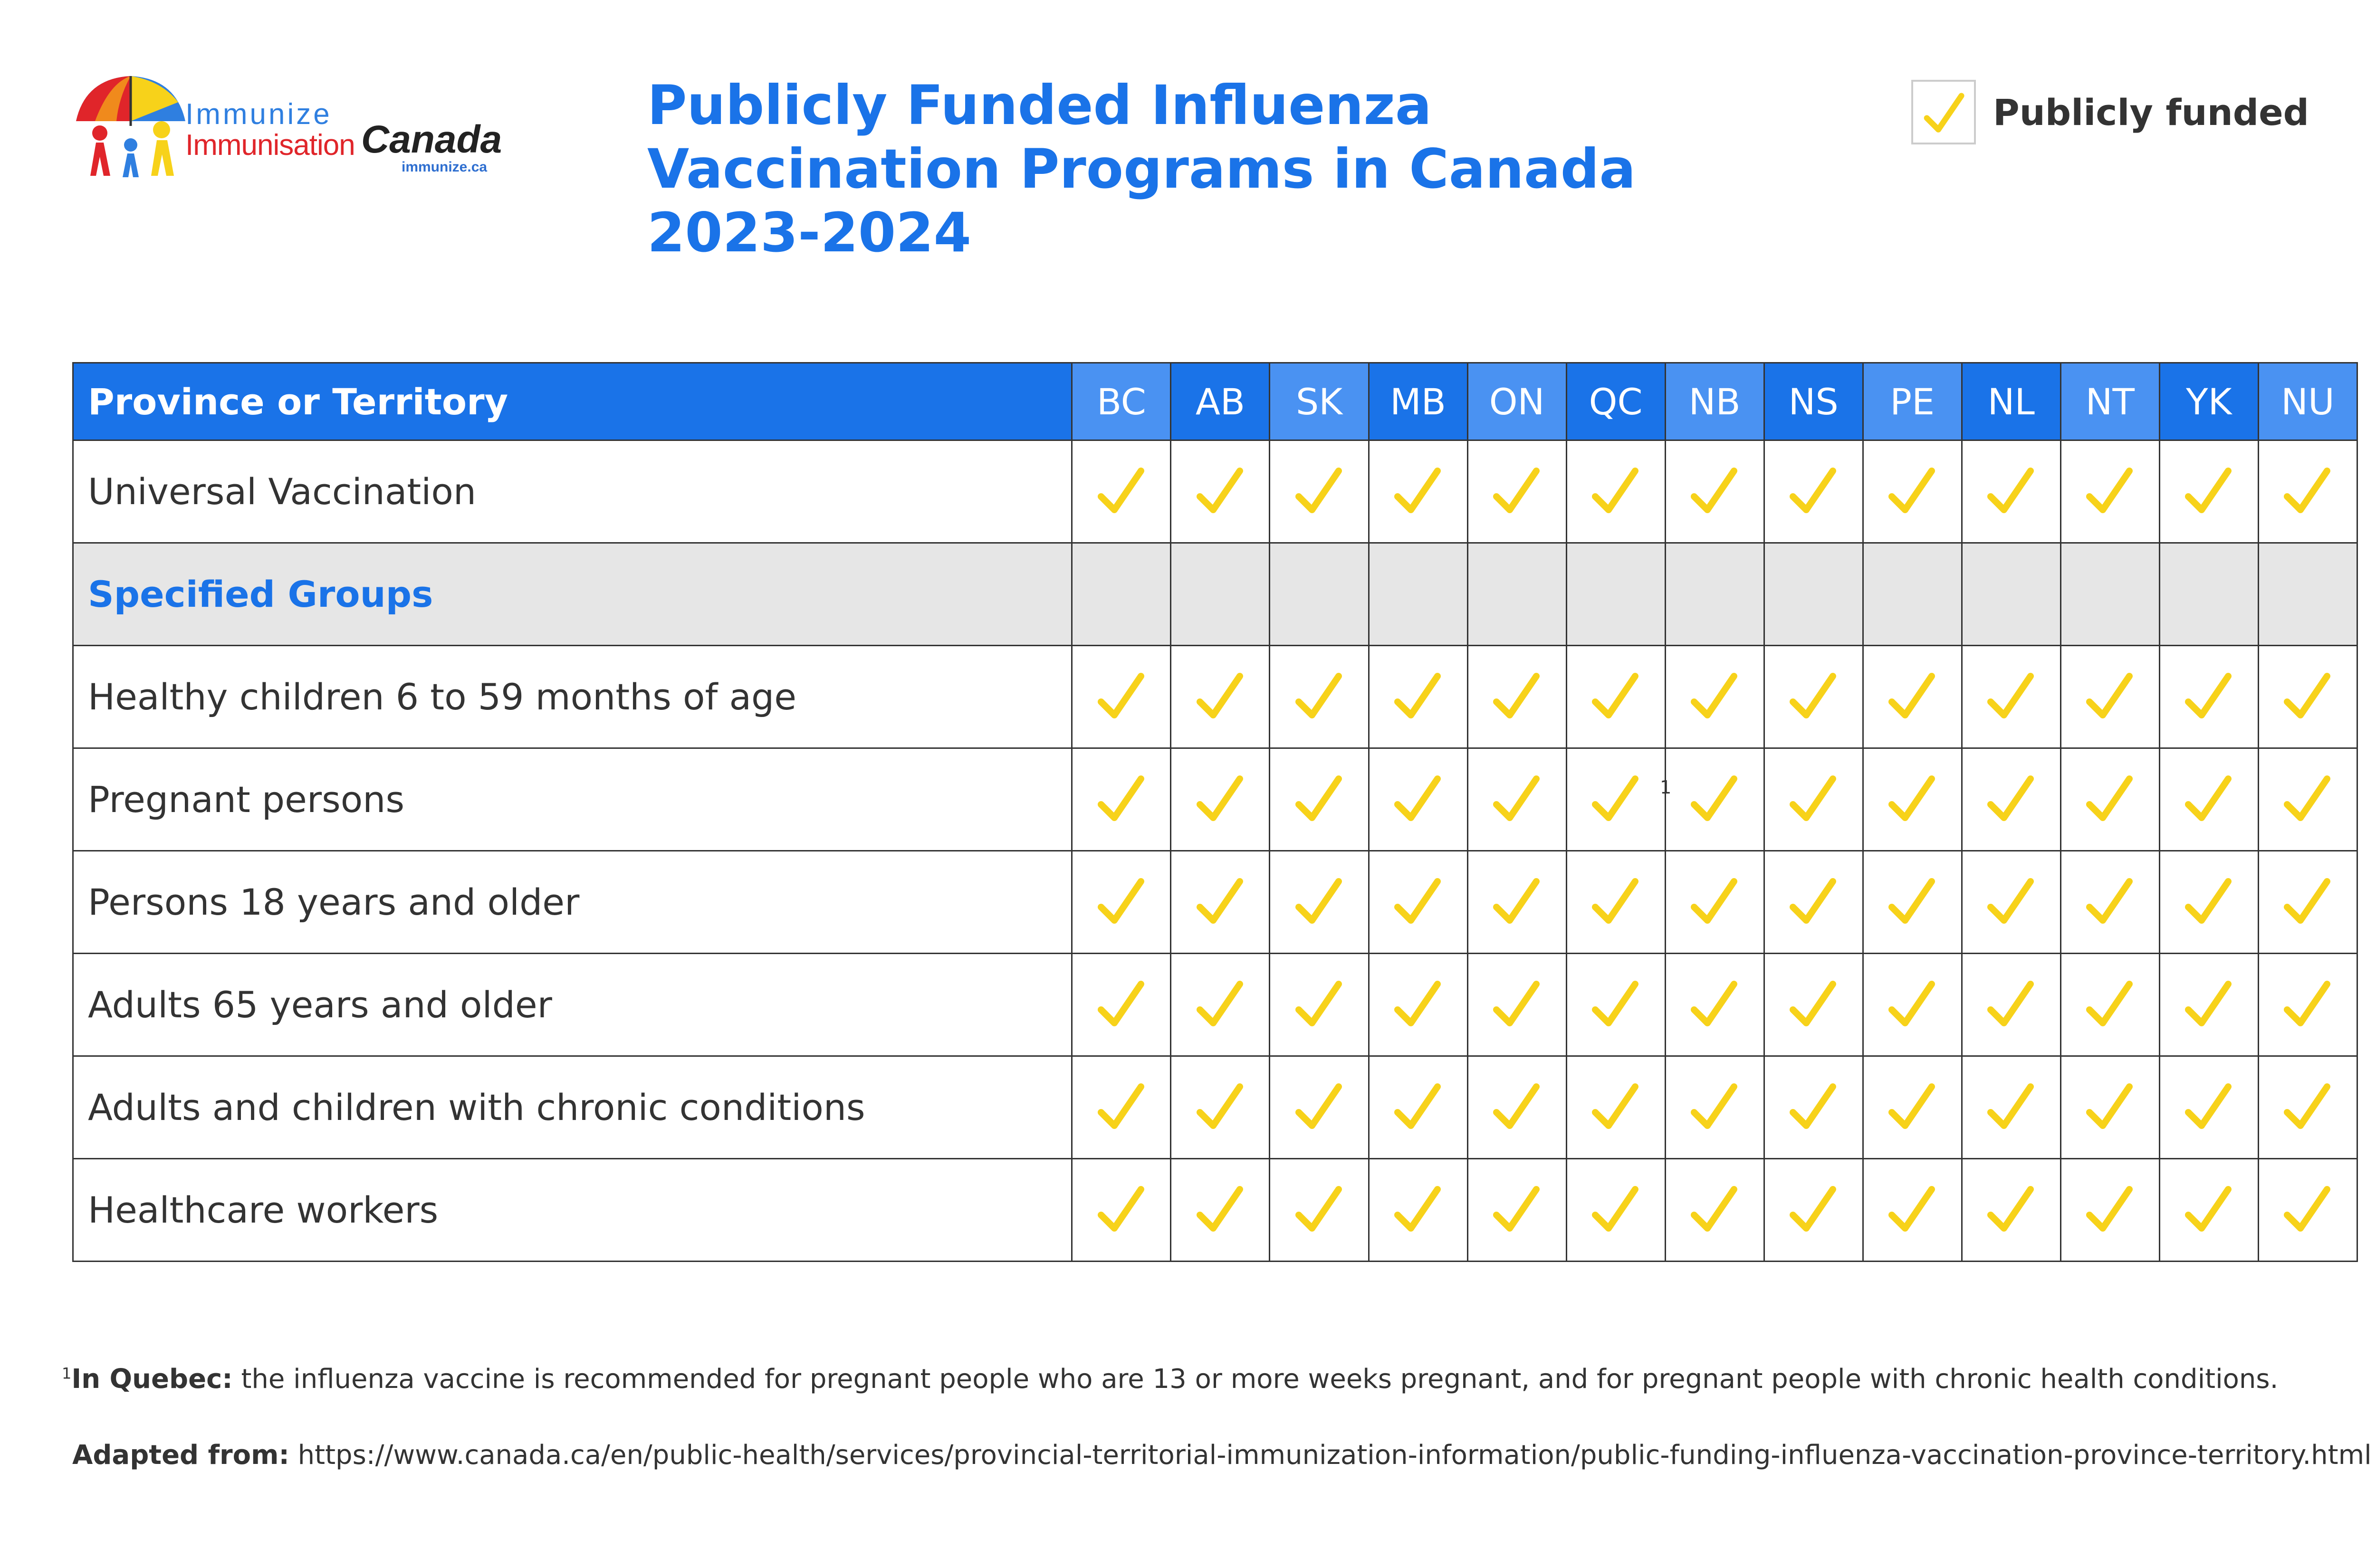  I want to click on cell-bc, so click(1121, 799).